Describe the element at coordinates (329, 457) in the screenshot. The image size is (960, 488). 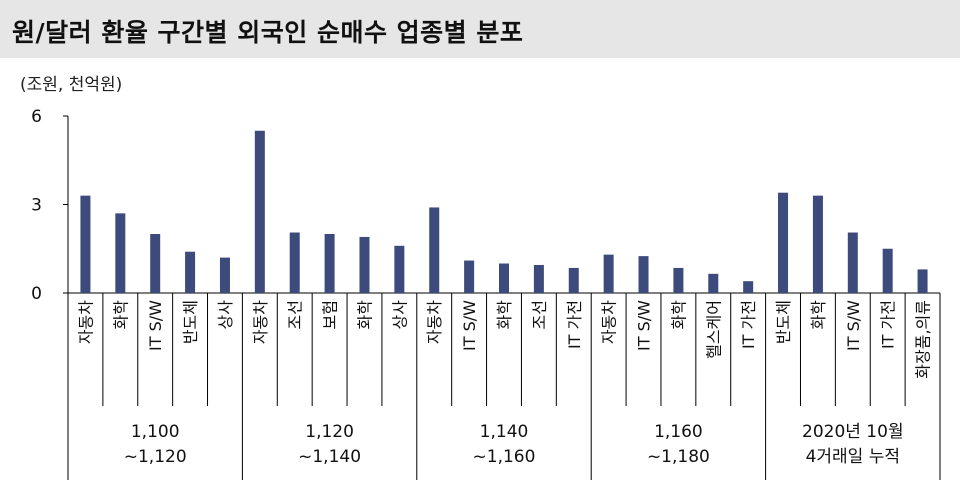
I see `group-label-line2: ~1,140` at that location.